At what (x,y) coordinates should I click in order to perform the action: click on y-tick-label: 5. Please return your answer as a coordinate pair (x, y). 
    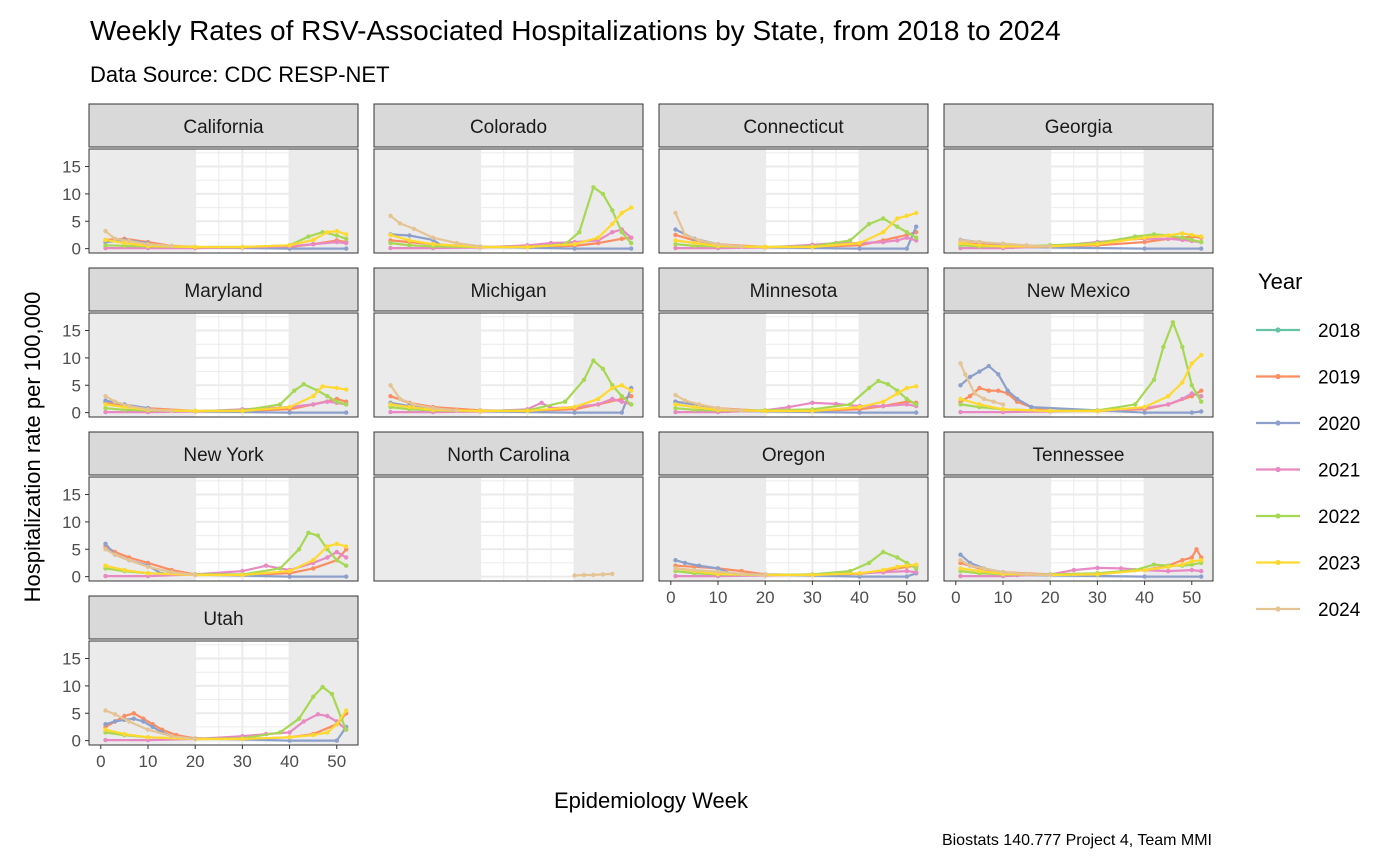
    Looking at the image, I should click on (76, 549).